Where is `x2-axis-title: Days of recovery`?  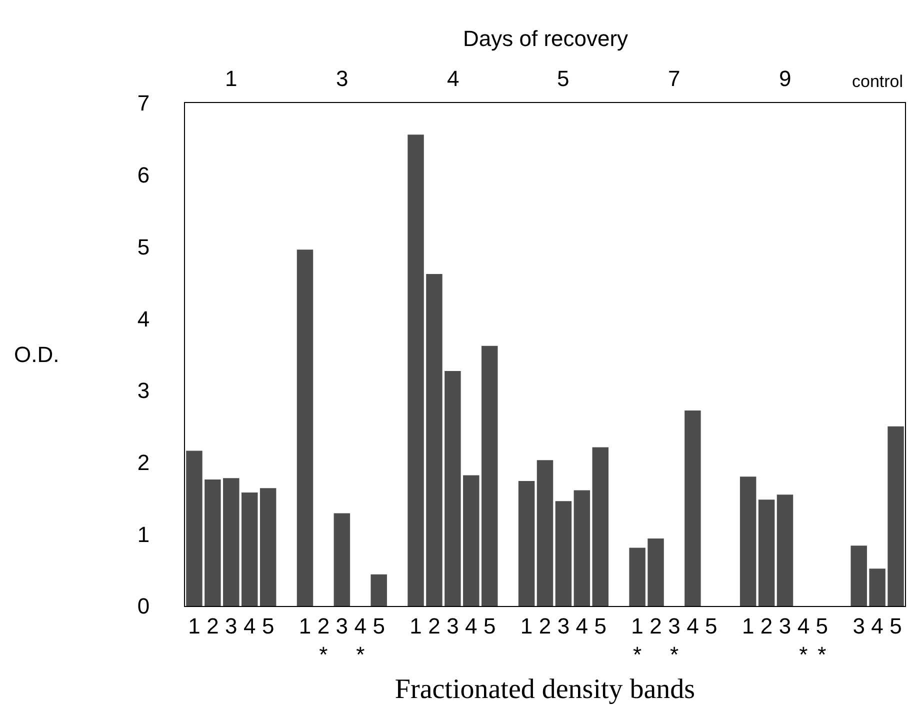 x2-axis-title: Days of recovery is located at coordinates (545, 38).